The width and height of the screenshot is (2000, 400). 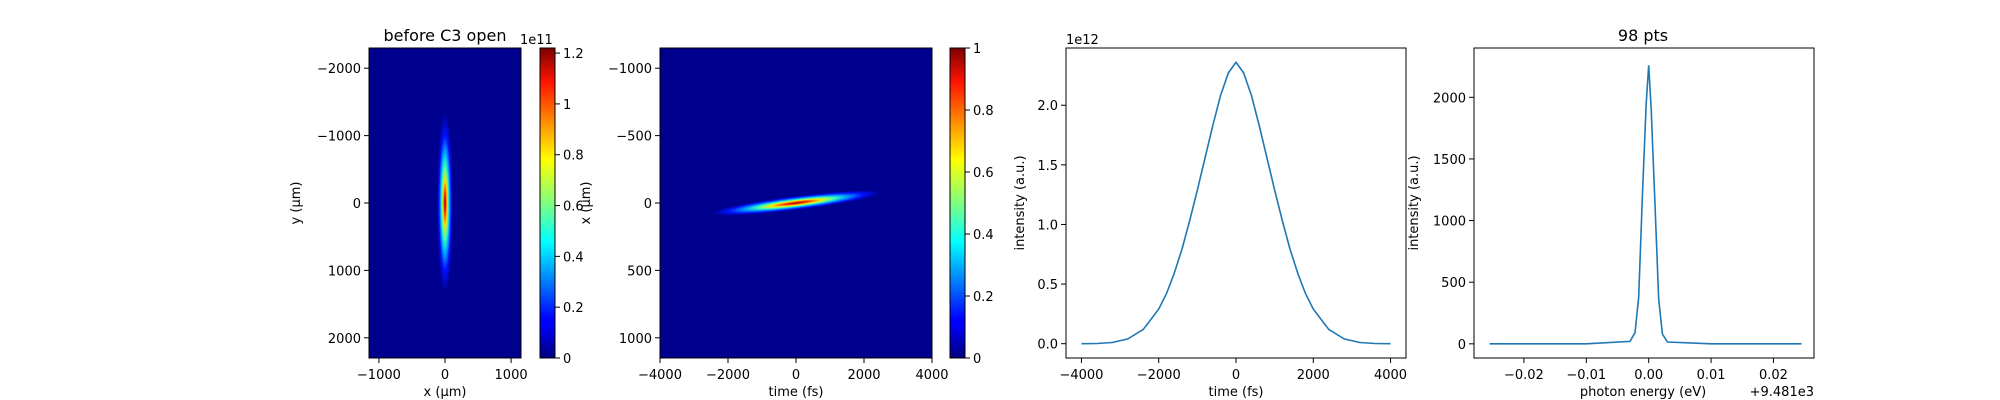 What do you see at coordinates (1236, 392) in the screenshot?
I see `panel3-x-label: time (fs)` at bounding box center [1236, 392].